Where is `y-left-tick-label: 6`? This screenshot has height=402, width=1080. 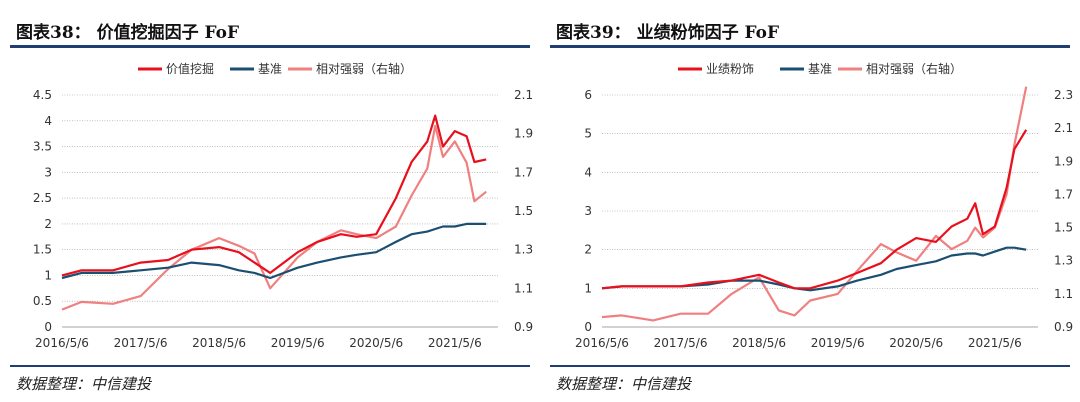
y-left-tick-label: 6 is located at coordinates (588, 95).